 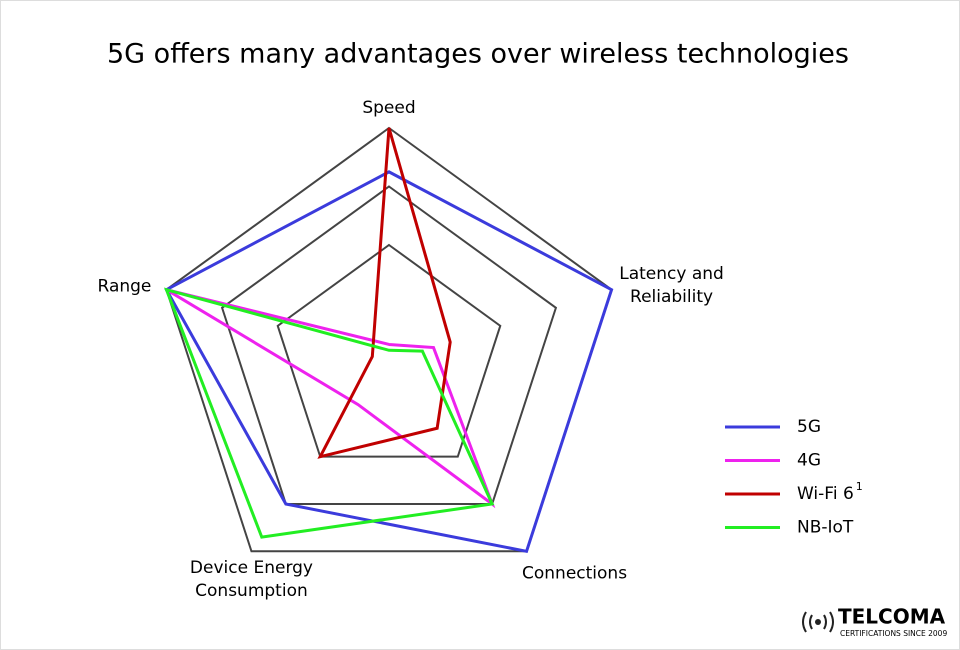 What do you see at coordinates (251, 568) in the screenshot?
I see `axis-label: Device Energy` at bounding box center [251, 568].